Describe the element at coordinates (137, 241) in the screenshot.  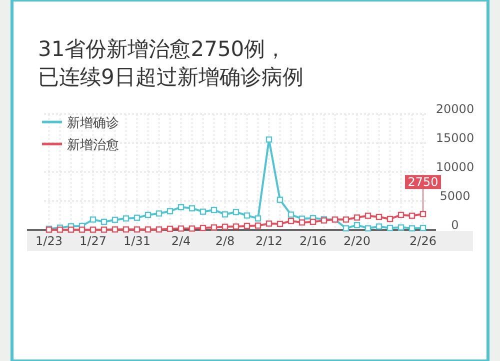
I see `x-tick-label: 1/31` at that location.